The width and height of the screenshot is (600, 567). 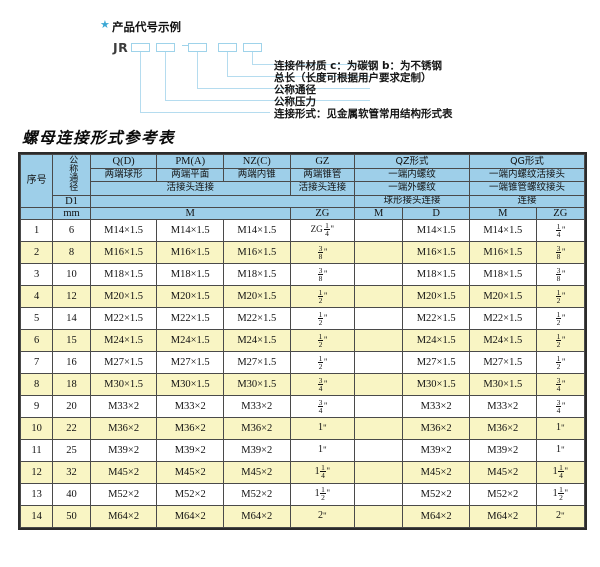 What do you see at coordinates (303, 201) in the screenshot?
I see `header-row-conn: D1 球形接头连接 连接` at bounding box center [303, 201].